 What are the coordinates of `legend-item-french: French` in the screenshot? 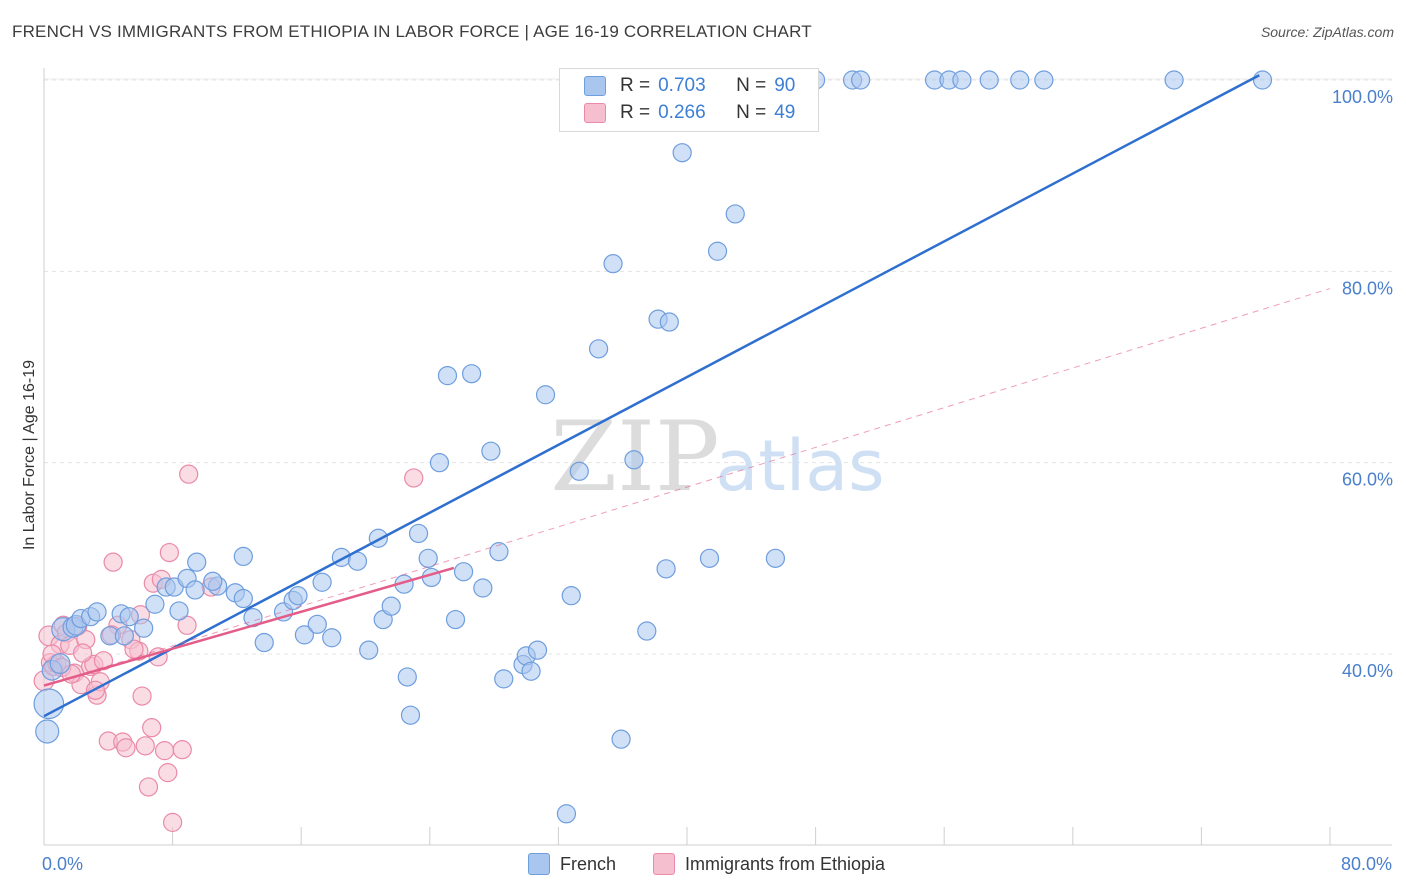 It's located at (572, 864).